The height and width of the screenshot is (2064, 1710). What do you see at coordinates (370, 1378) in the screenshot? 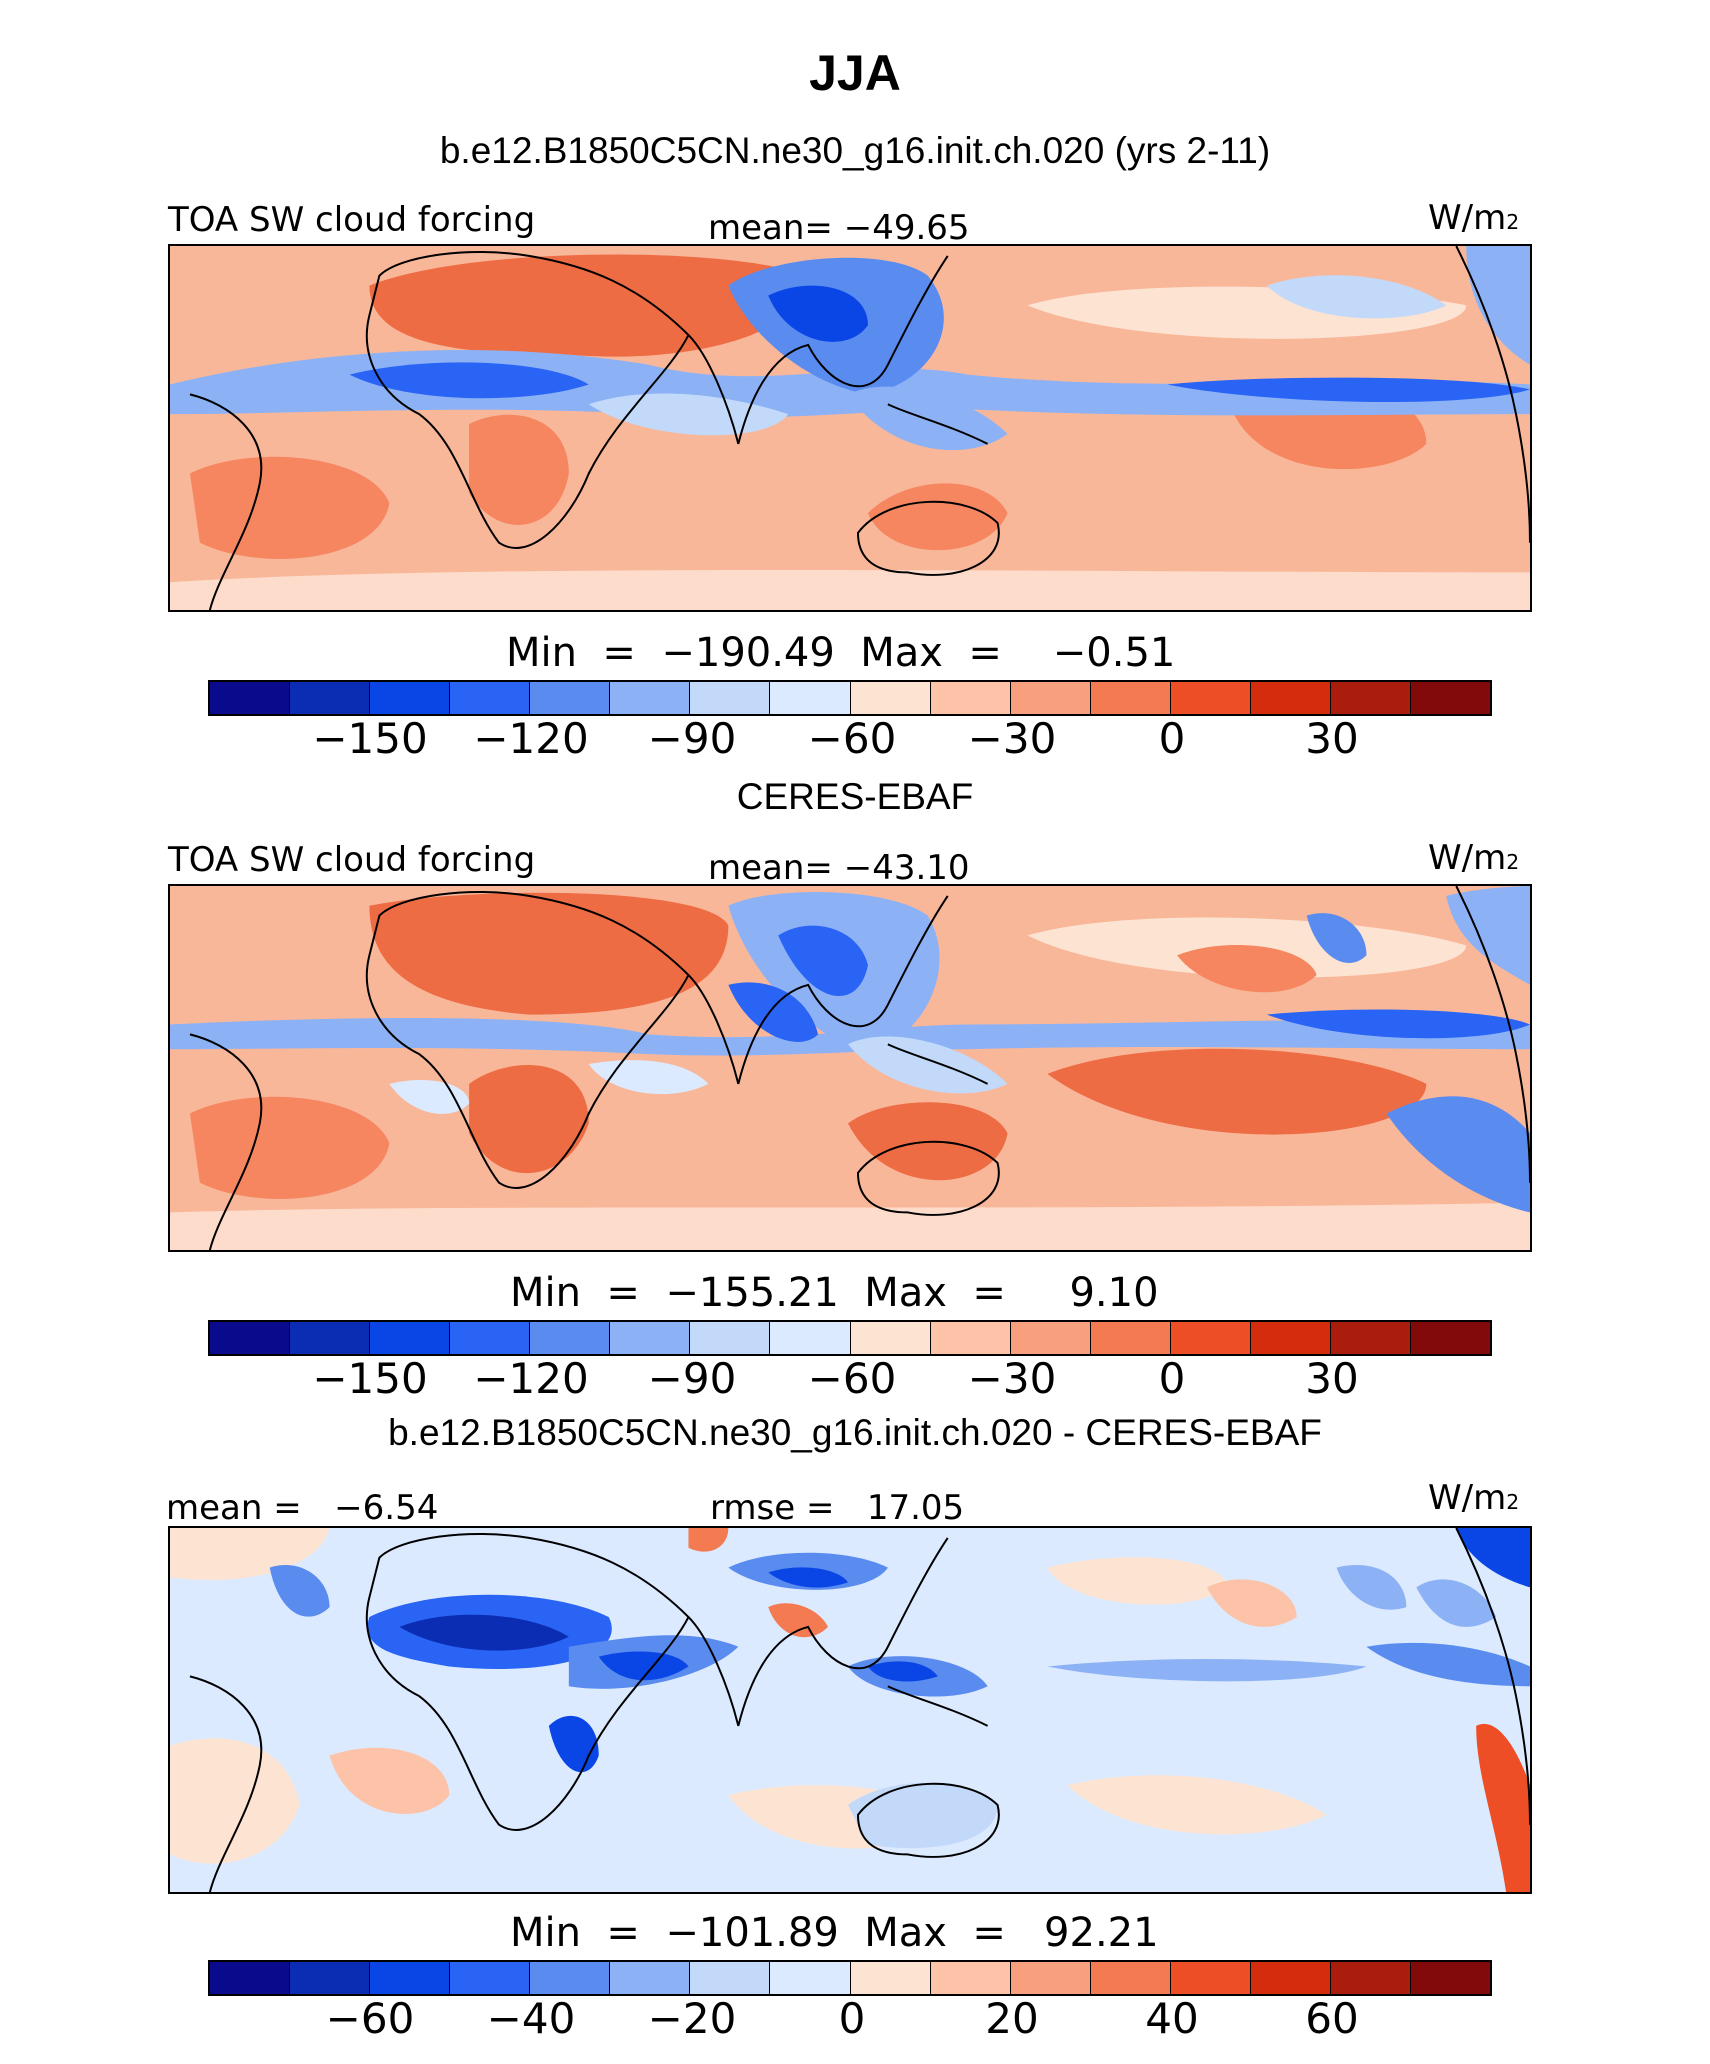
I see `panel-2-tick: −150` at bounding box center [370, 1378].